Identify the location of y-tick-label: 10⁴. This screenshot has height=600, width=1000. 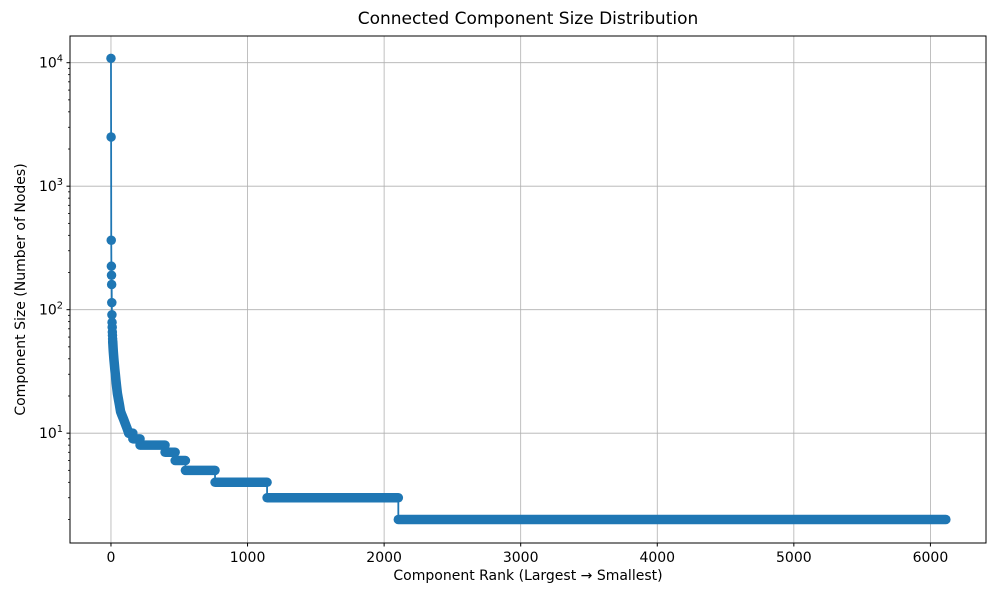
(51, 63).